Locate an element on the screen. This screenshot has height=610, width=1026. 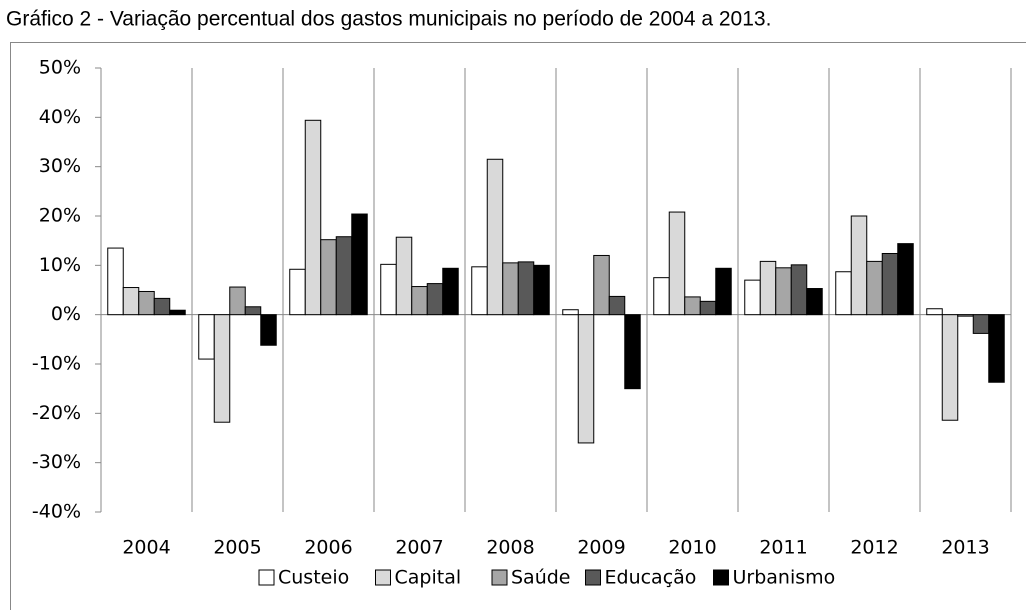
x-tick-label: 2006 is located at coordinates (328, 548).